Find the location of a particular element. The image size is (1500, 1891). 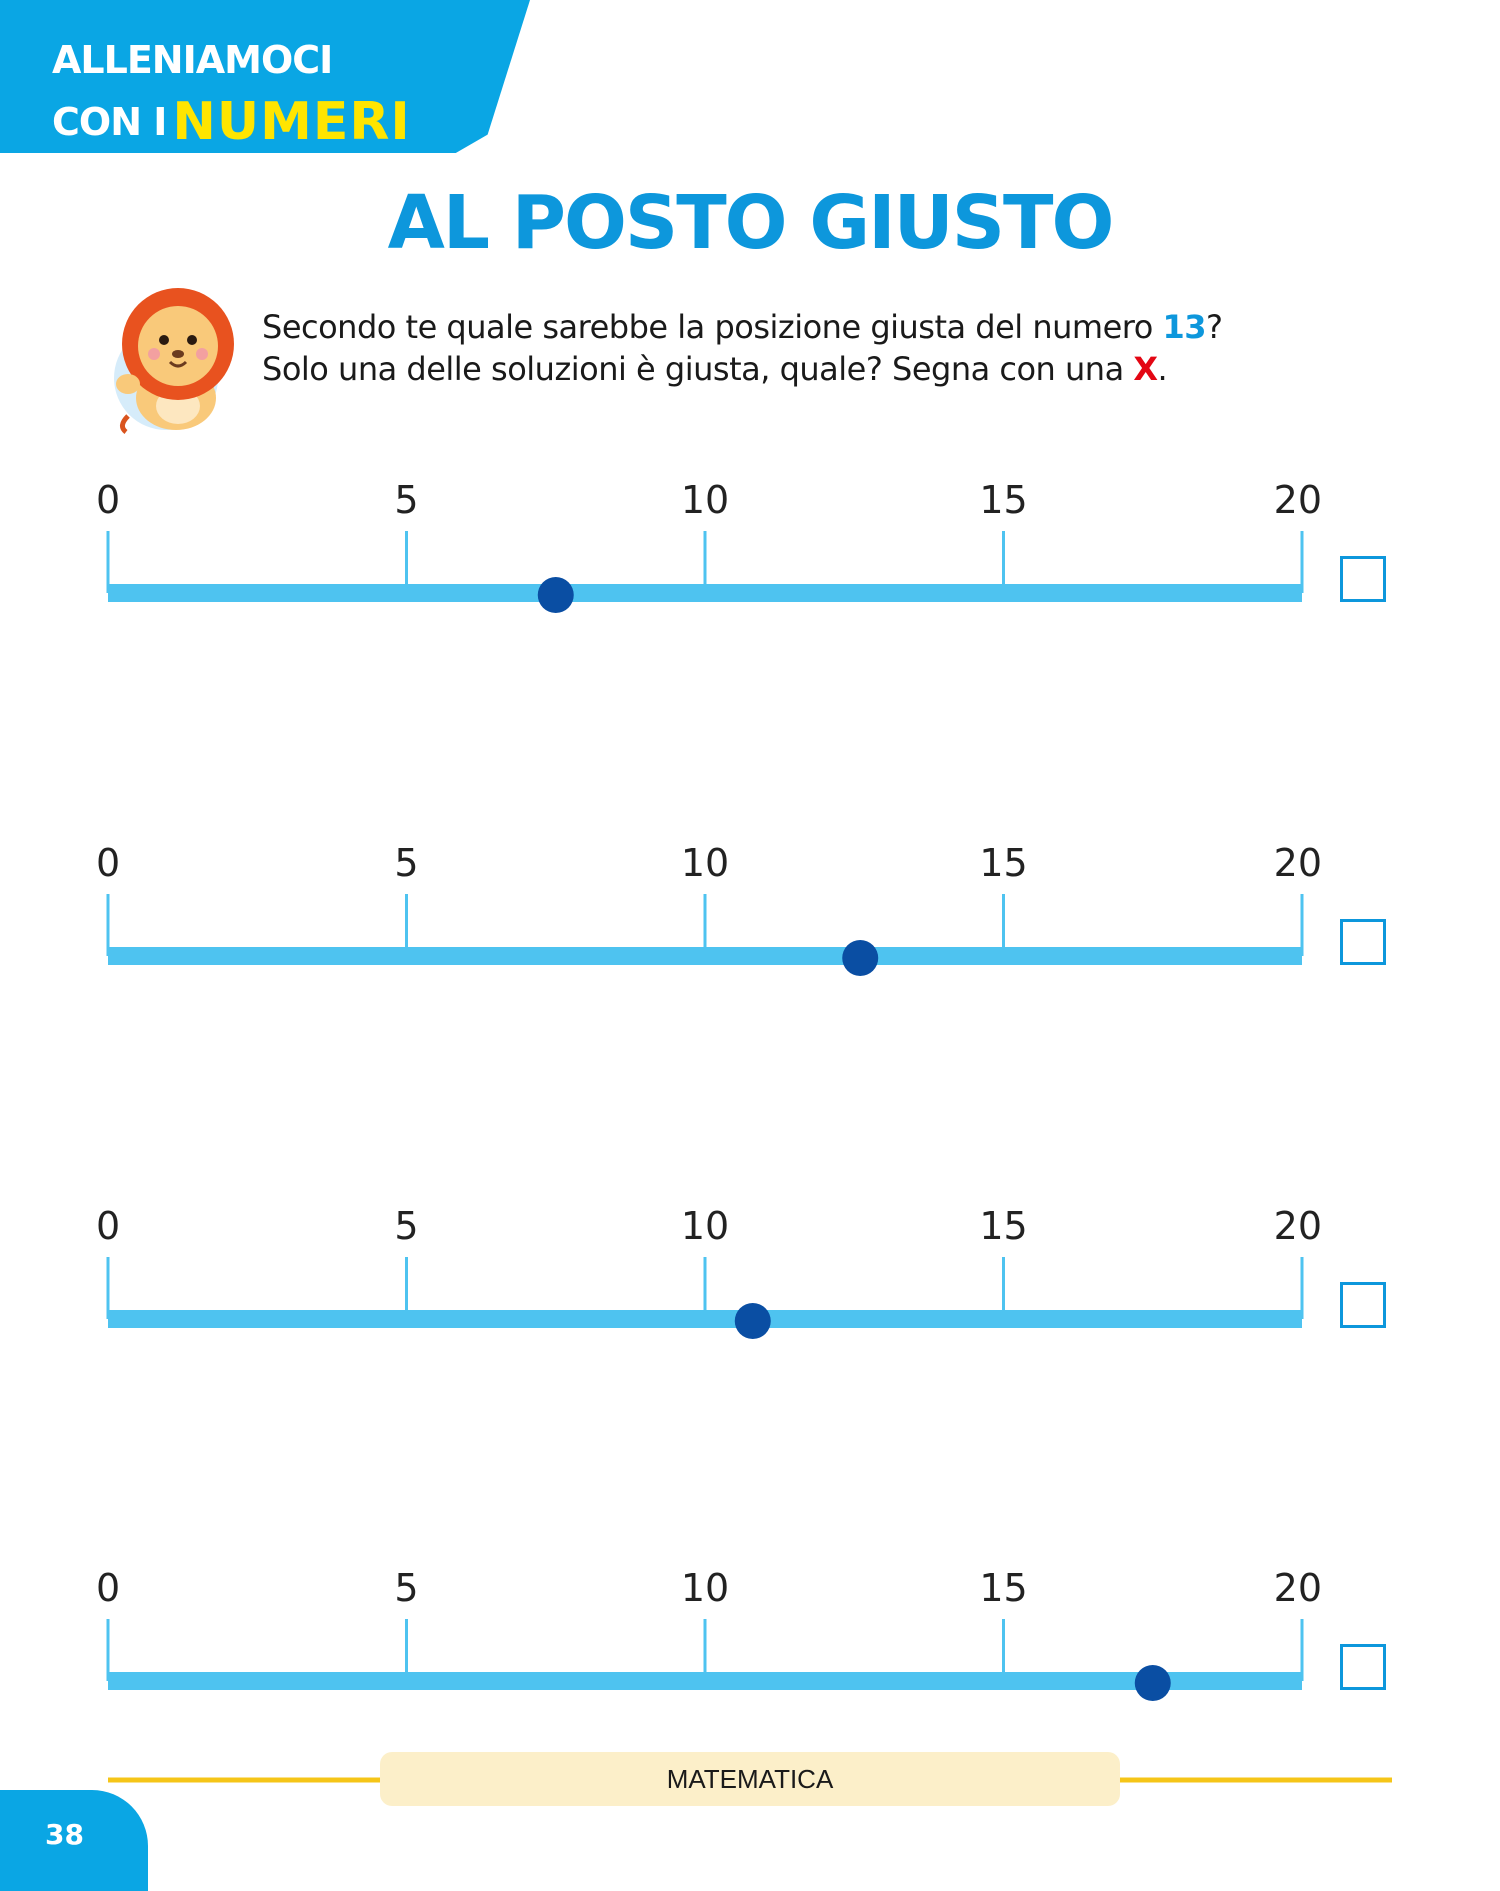

header-banner: ALLENIAMOCI CON I NUMERI is located at coordinates (265, 76).